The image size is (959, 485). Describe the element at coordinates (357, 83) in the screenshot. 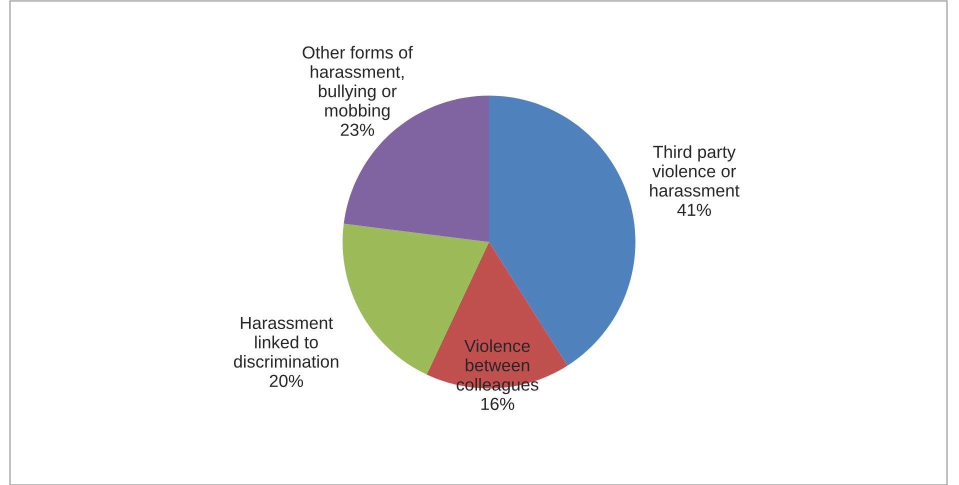

I see `slice-label: Other forms of harassment, bullying or mobbing` at that location.